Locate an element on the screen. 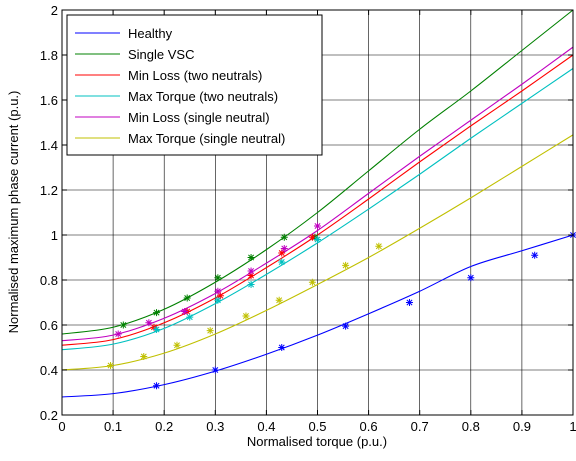 Image resolution: width=576 pixels, height=461 pixels. y-tick-label: 0.2 is located at coordinates (49, 415).